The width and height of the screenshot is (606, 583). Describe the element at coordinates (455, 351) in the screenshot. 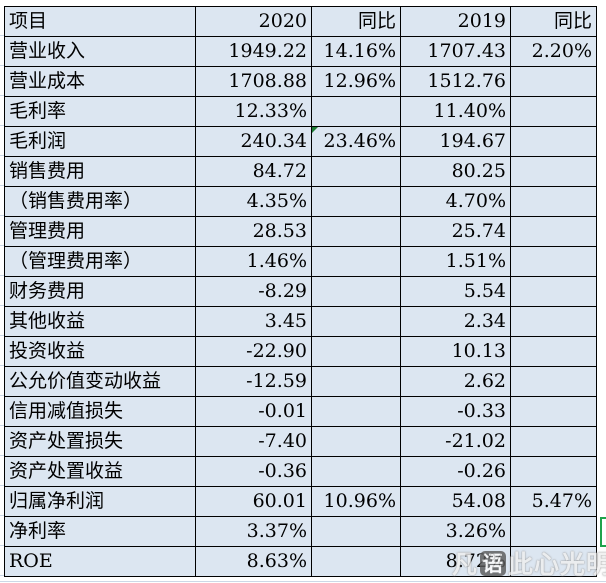

I see `cell-2019: 10.13` at that location.